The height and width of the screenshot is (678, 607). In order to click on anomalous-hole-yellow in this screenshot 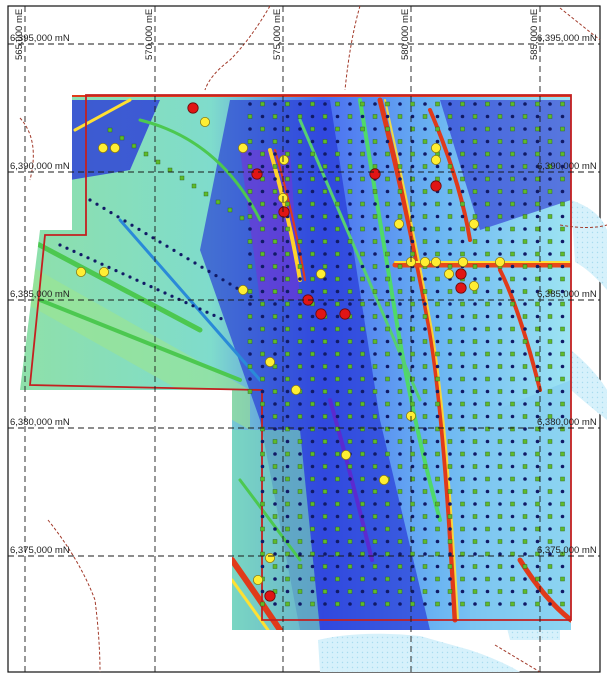, I will do `click(499, 261)`.